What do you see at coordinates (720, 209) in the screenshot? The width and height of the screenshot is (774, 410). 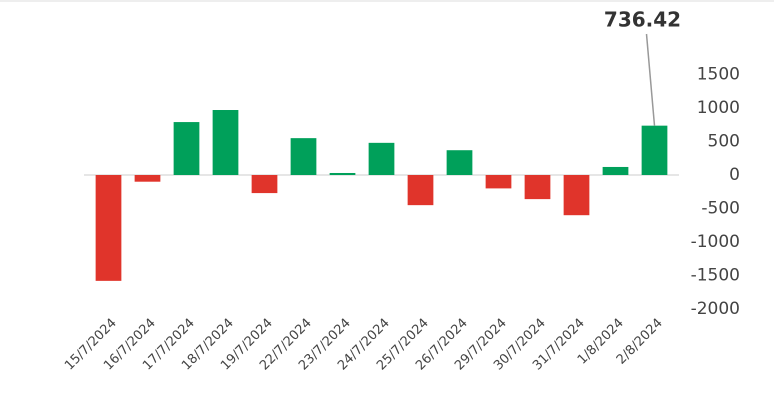 I see `y-tick-label: -500` at bounding box center [720, 209].